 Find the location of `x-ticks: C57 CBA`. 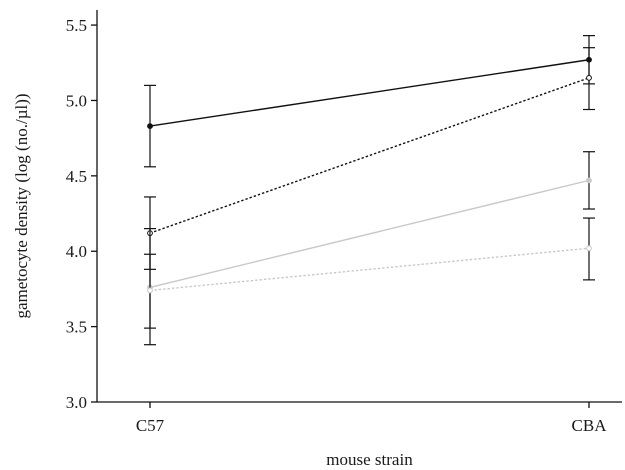

x-ticks: C57 CBA is located at coordinates (371, 418).